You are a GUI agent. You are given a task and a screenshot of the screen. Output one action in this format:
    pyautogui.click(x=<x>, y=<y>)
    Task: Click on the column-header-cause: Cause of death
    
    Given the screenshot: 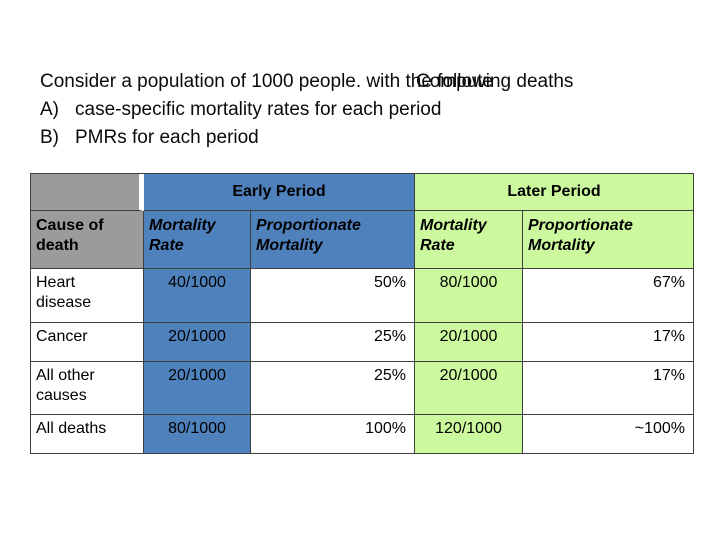 What is the action you would take?
    pyautogui.click(x=87, y=240)
    